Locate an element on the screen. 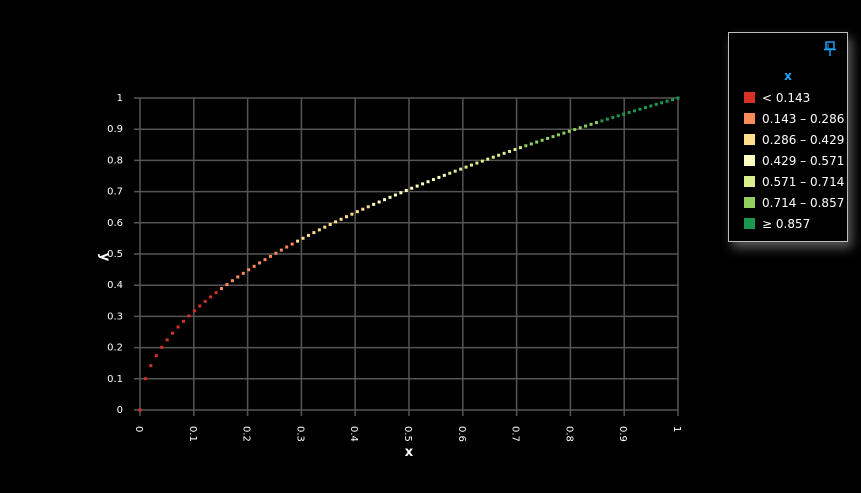 Image resolution: width=861 pixels, height=493 pixels. legend-item: 0.714 – 0.857 is located at coordinates (794, 202).